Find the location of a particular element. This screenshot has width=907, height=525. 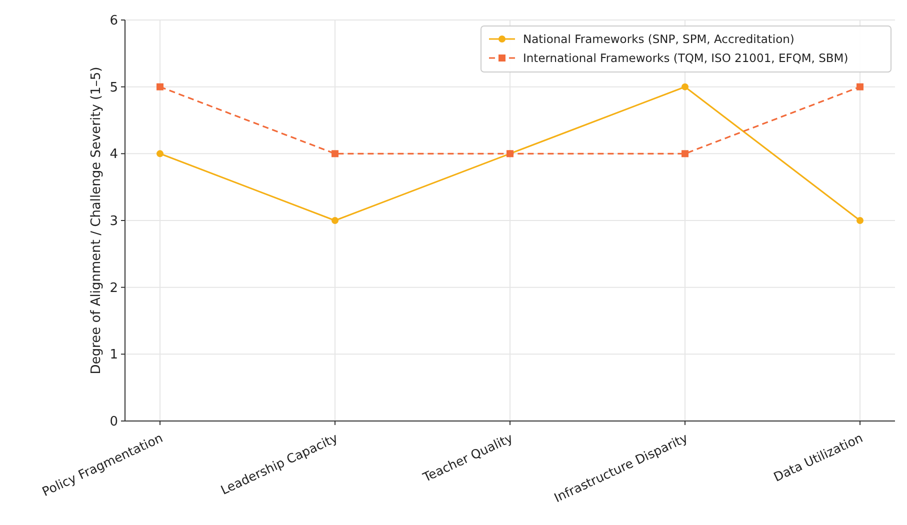

y-tick-label: 2 is located at coordinates (114, 288).